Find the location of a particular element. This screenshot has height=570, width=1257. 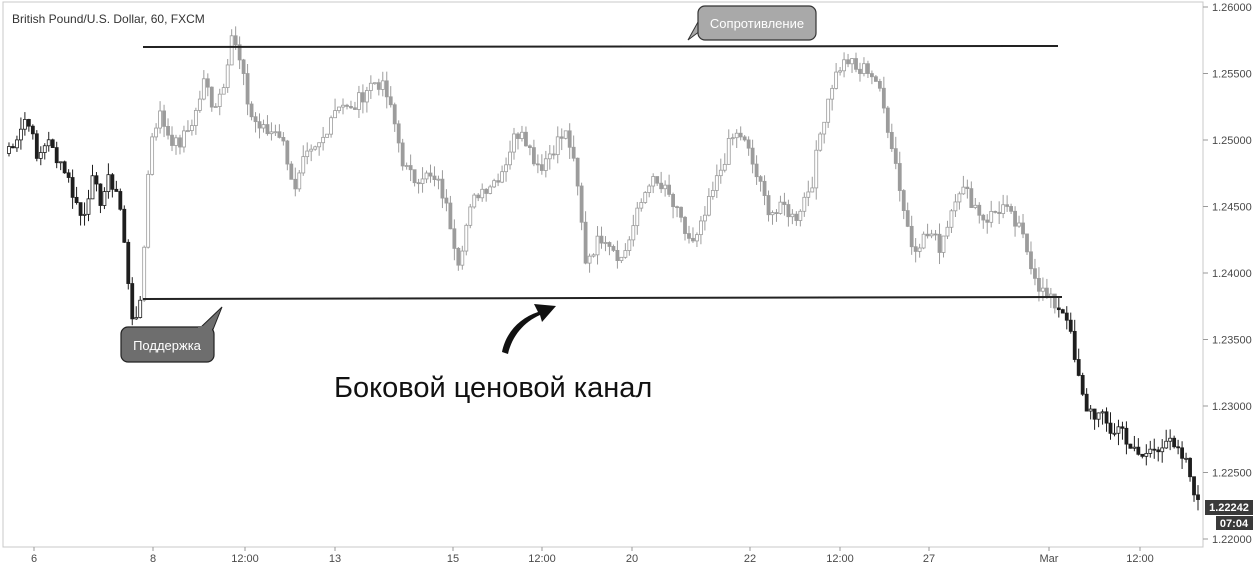

support-callout-box is located at coordinates (167, 344).